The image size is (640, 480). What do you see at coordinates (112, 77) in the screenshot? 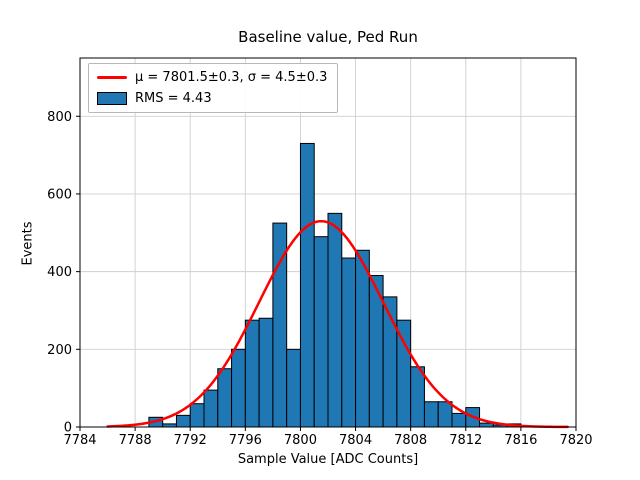
I see `fit-line-swatch` at bounding box center [112, 77].